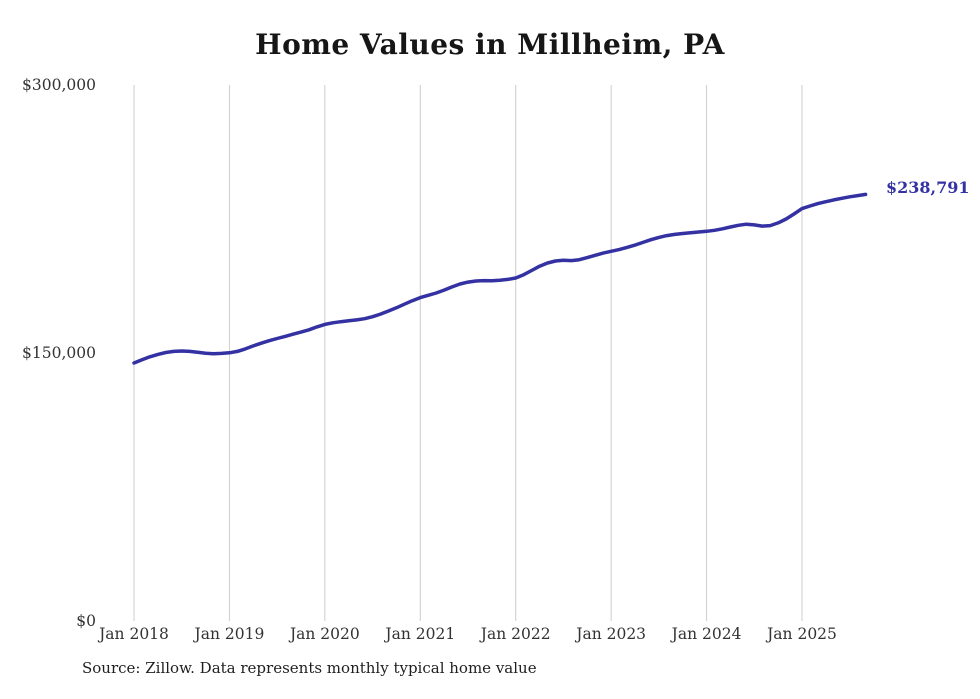  Describe the element at coordinates (515, 634) in the screenshot. I see `x-axis-tick: Jan 2022` at that location.